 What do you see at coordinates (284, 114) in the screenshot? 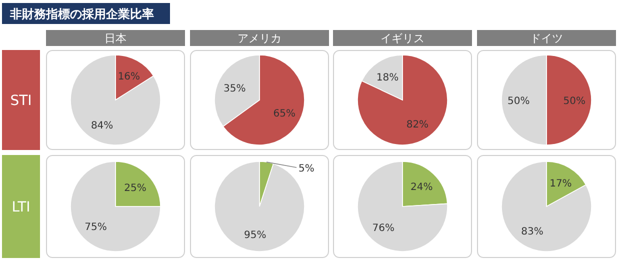
I see `data-label: 65%` at bounding box center [284, 114].